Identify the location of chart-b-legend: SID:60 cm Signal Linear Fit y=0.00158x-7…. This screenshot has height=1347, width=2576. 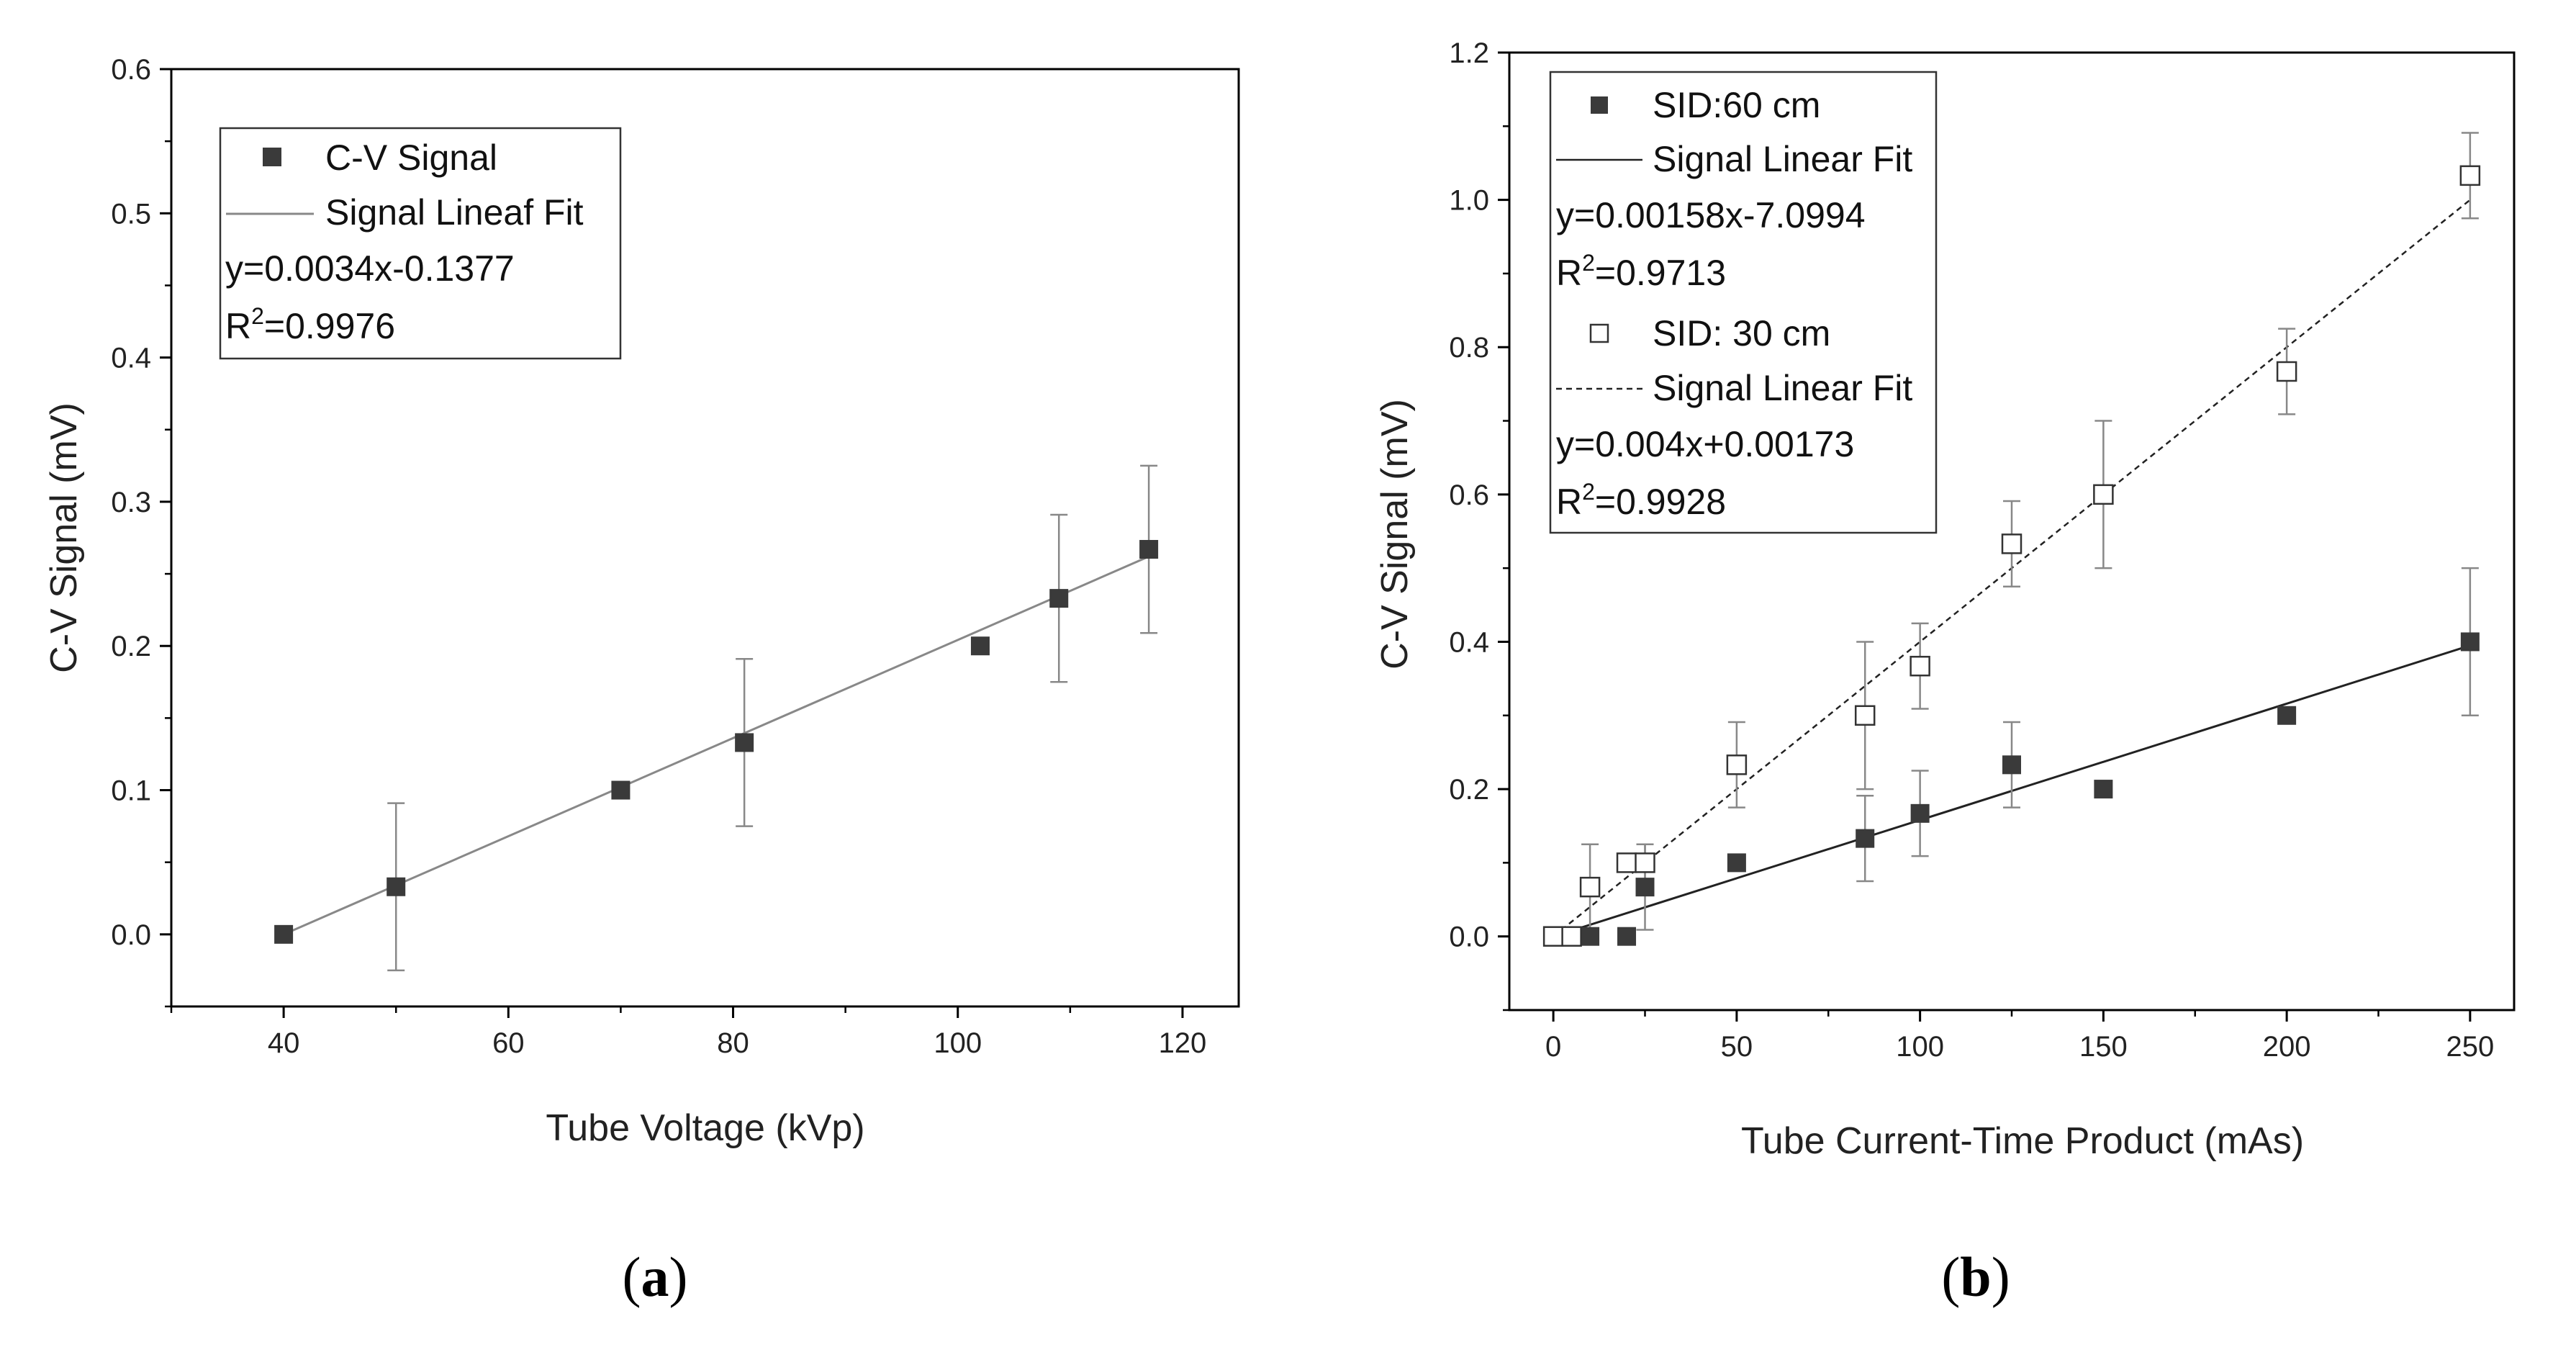
(1743, 303).